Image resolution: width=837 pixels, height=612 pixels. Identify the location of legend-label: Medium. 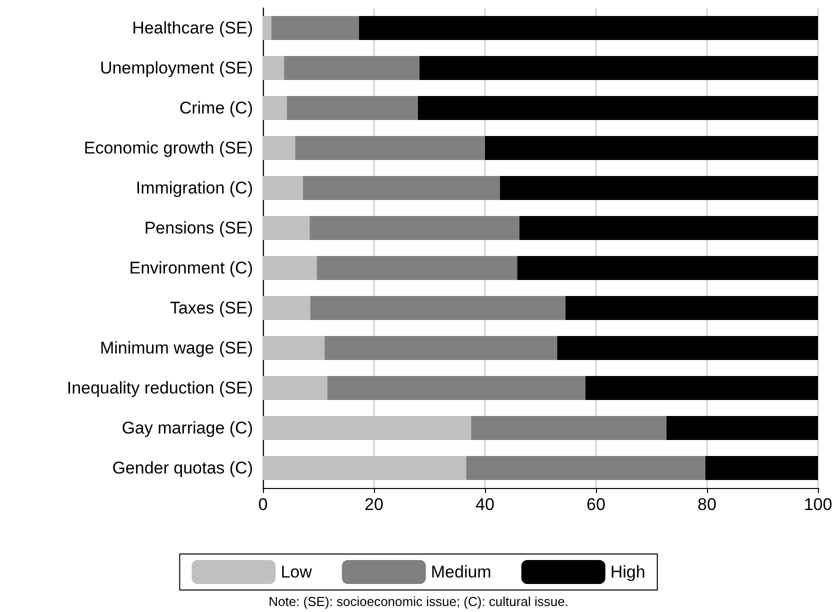
(461, 572).